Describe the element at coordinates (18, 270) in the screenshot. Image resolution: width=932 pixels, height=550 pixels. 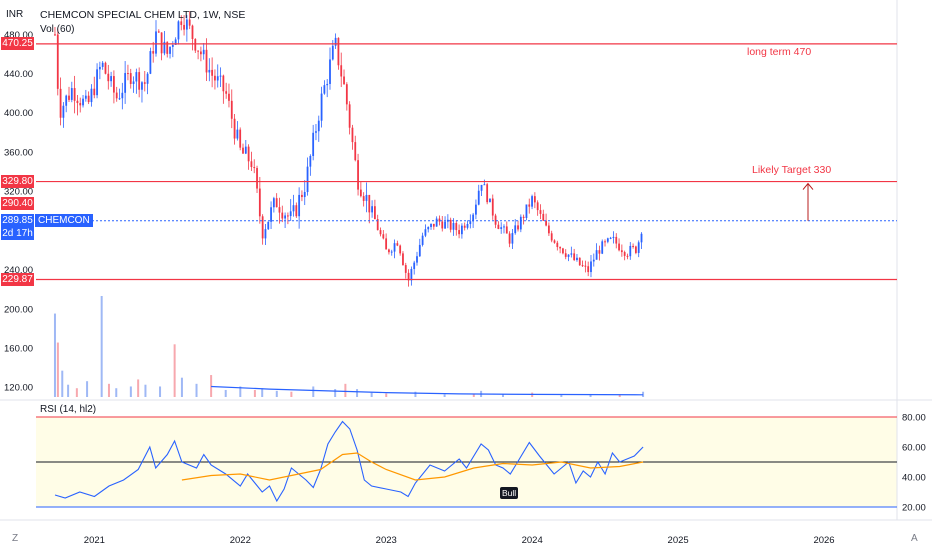
I see `price-tick-label: 240.00` at that location.